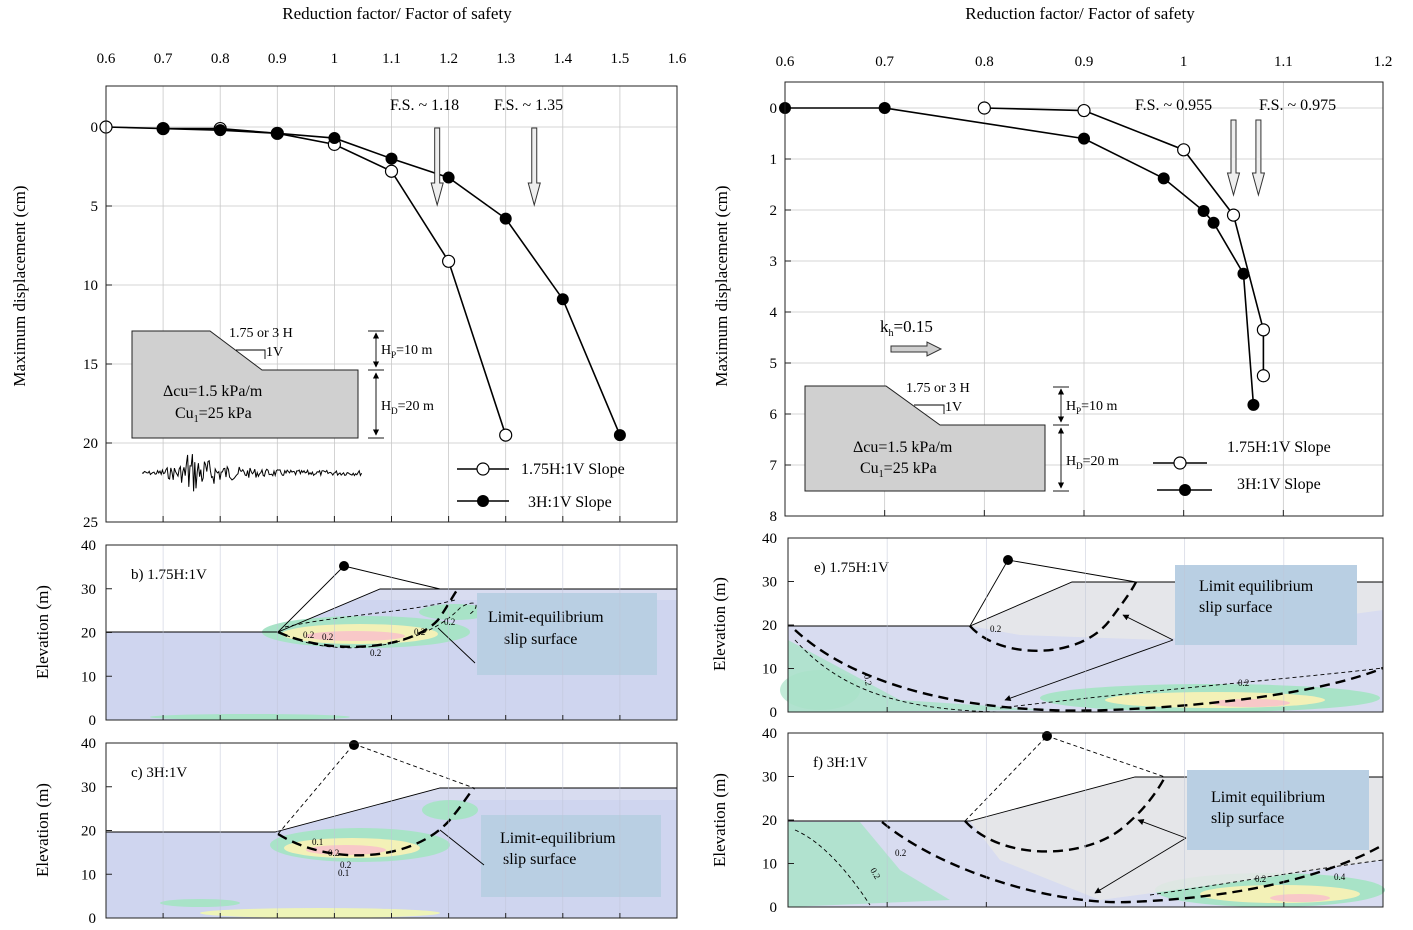 This screenshot has height=930, width=1413. I want to click on right-title: Reduction factor/ Factor of safety, so click(1080, 13).